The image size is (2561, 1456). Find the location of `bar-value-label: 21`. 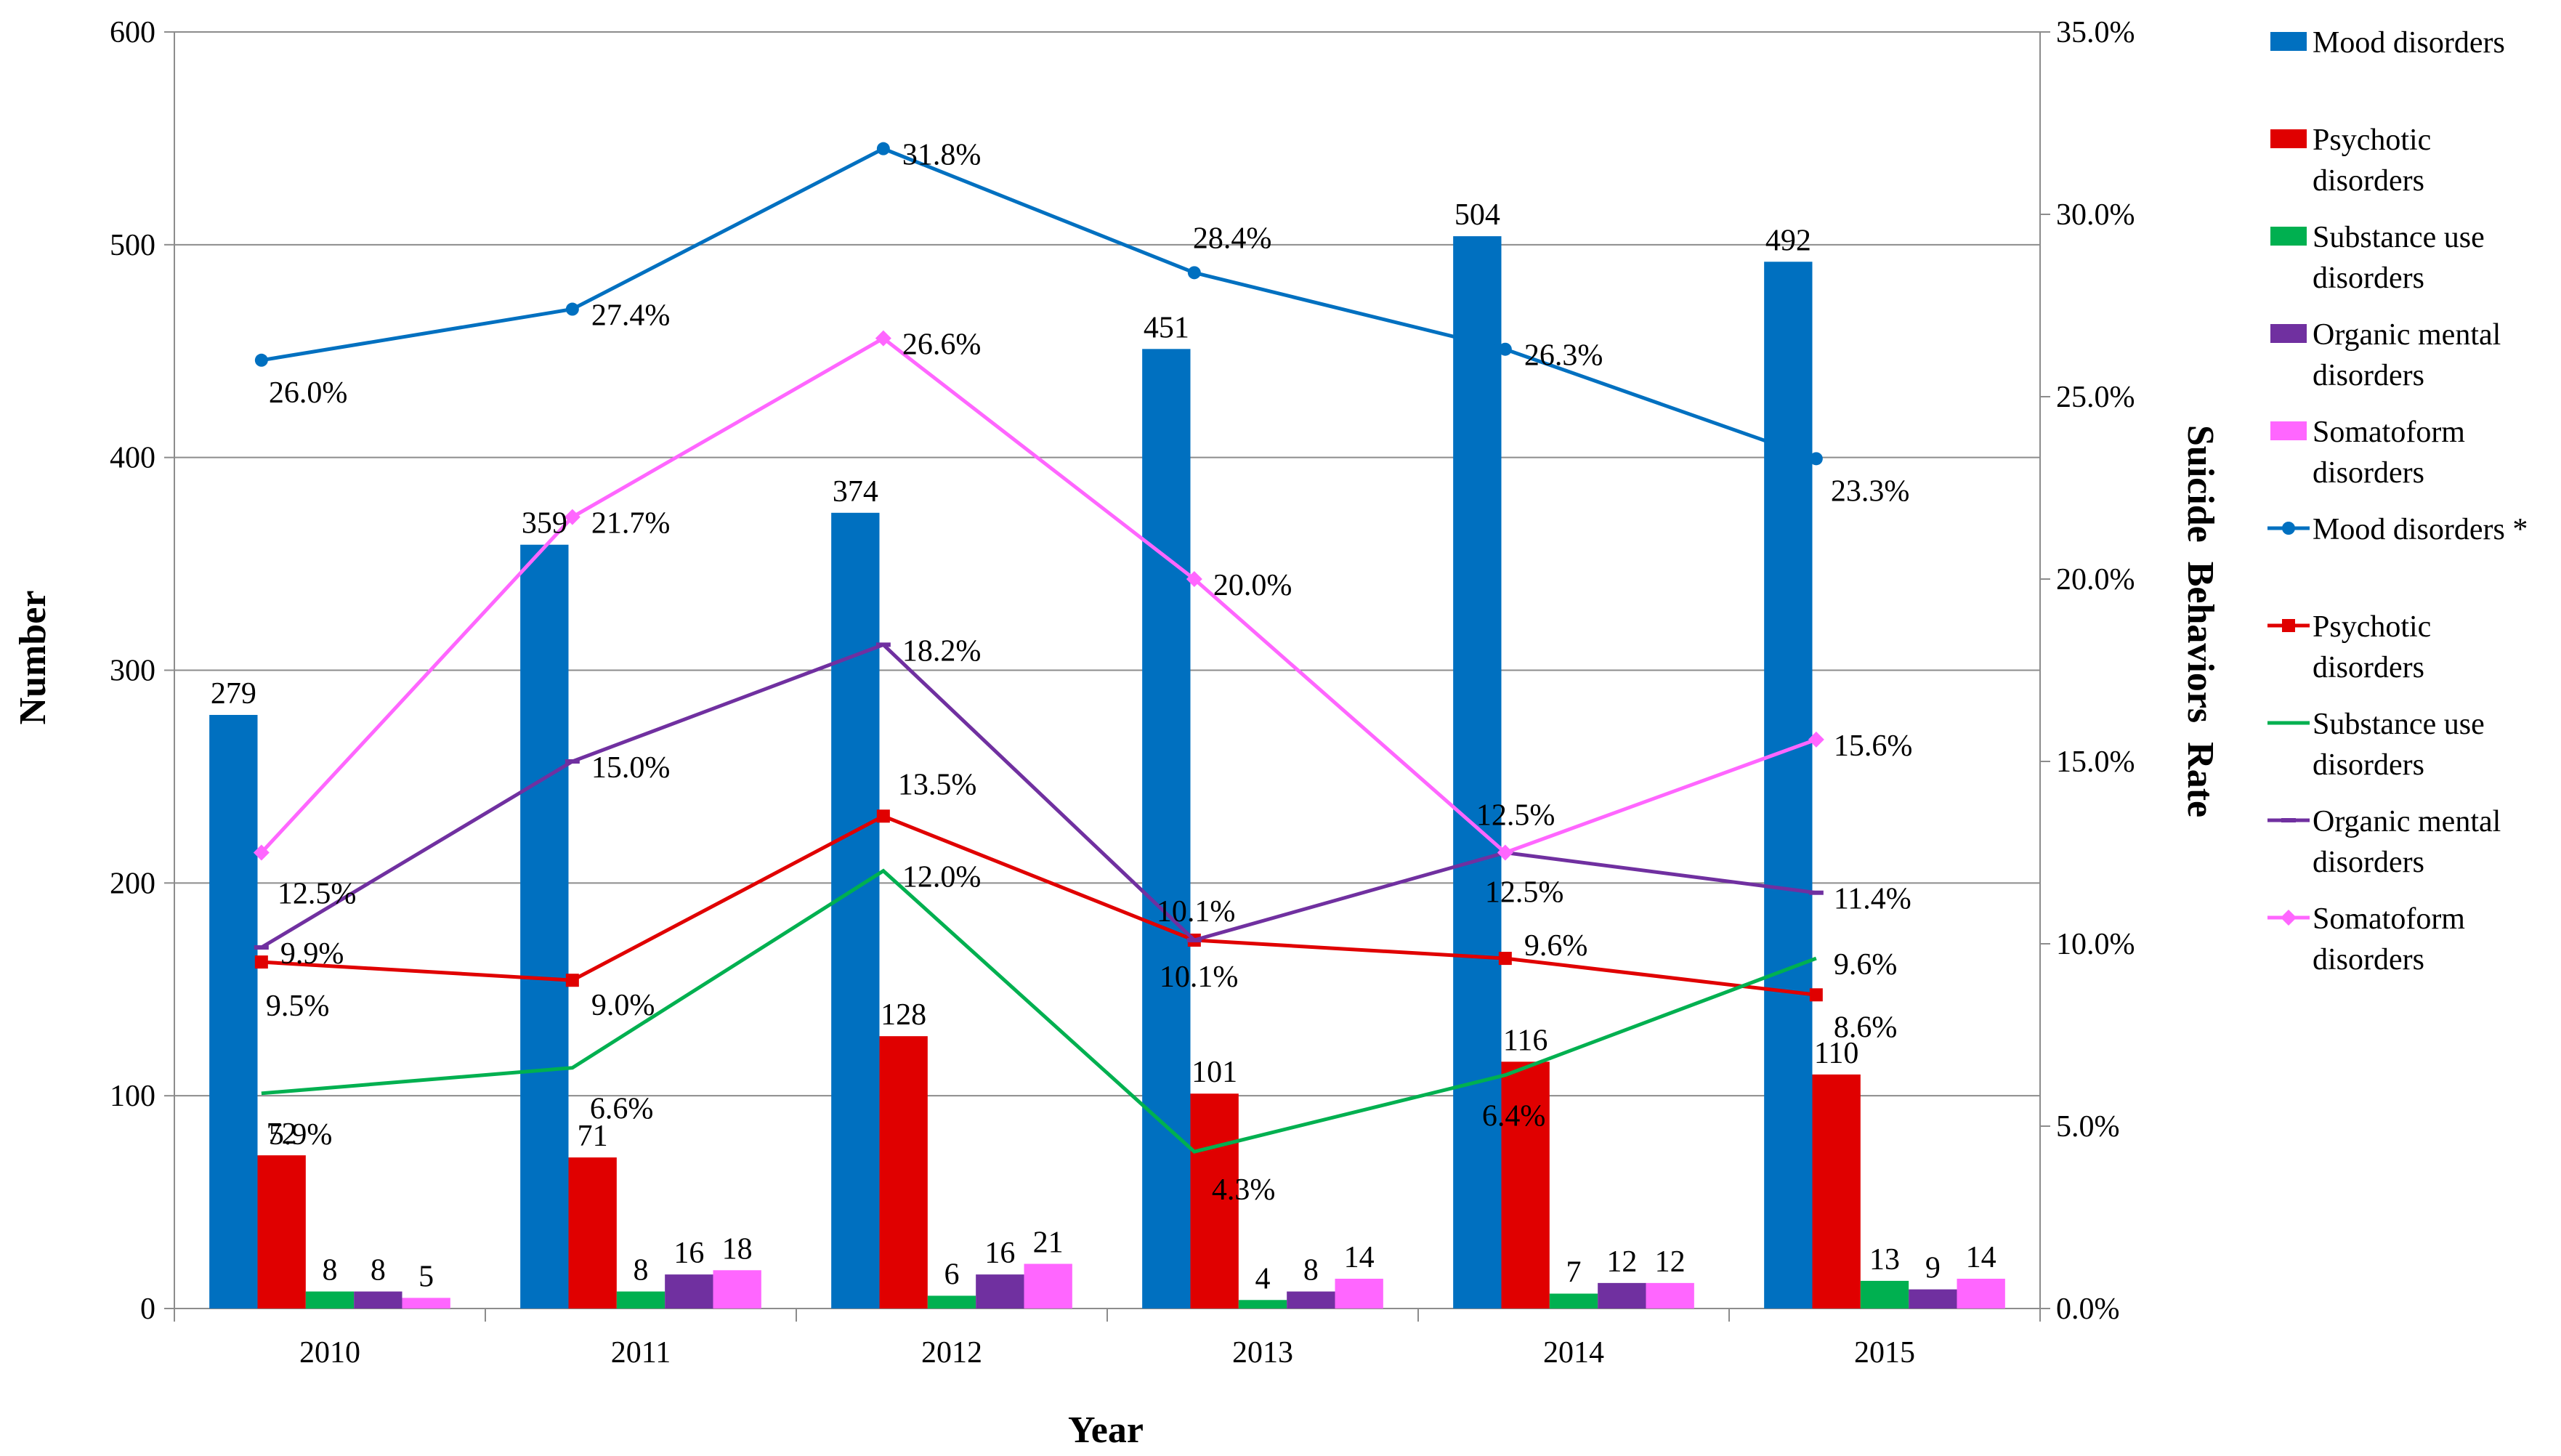

bar-value-label: 21 is located at coordinates (1048, 1243).